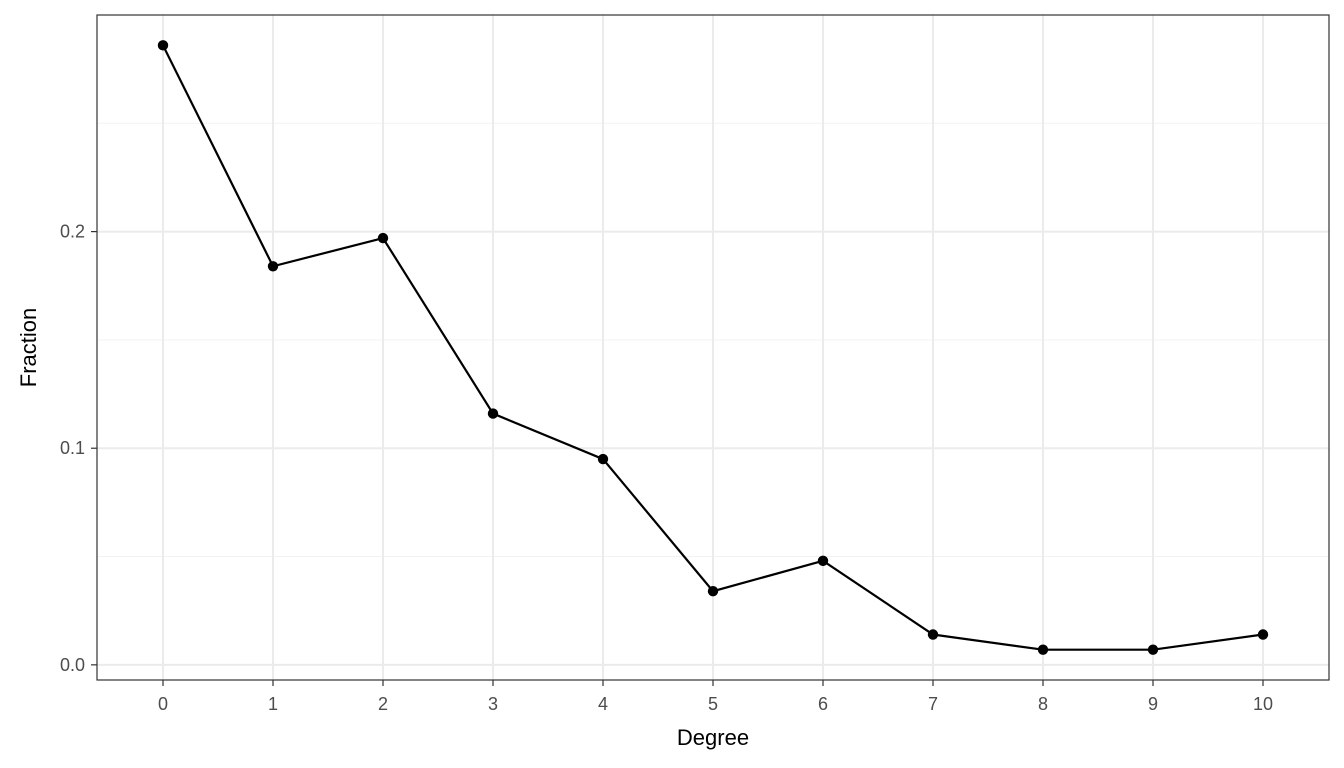  What do you see at coordinates (72, 665) in the screenshot?
I see `y-tick-label: 0.0` at bounding box center [72, 665].